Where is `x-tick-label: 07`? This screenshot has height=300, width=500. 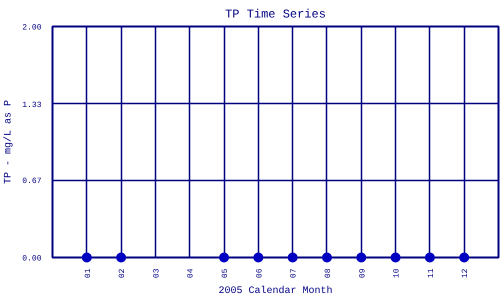
x-tick-label: 07 is located at coordinates (294, 273).